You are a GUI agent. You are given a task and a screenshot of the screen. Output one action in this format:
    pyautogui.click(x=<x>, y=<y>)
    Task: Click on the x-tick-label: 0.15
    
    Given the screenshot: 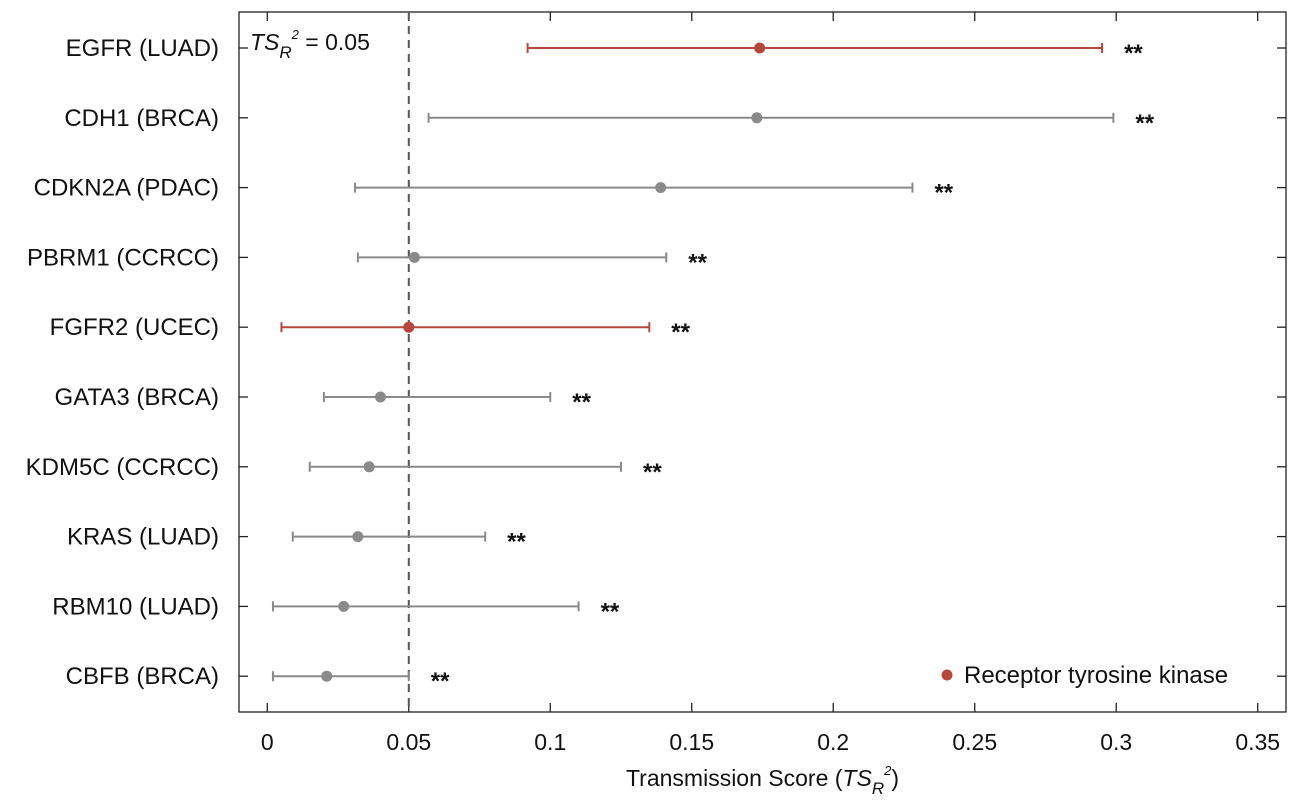 What is the action you would take?
    pyautogui.click(x=691, y=742)
    